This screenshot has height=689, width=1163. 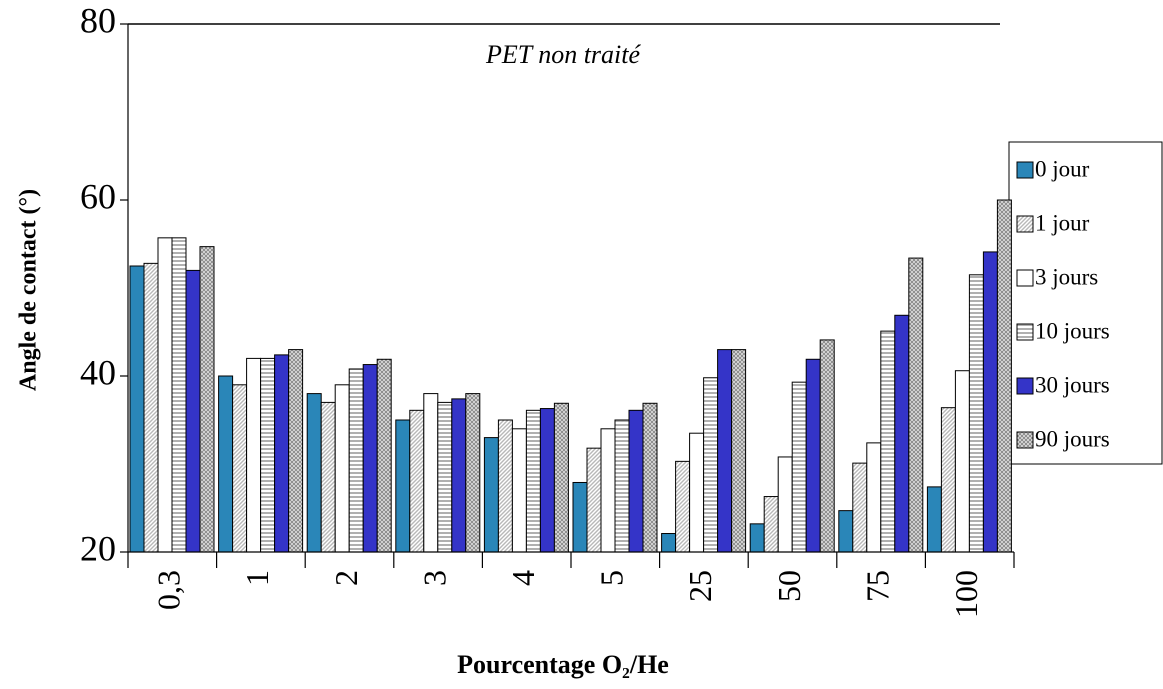 I want to click on x-tick-label: 100, so click(x=966, y=594).